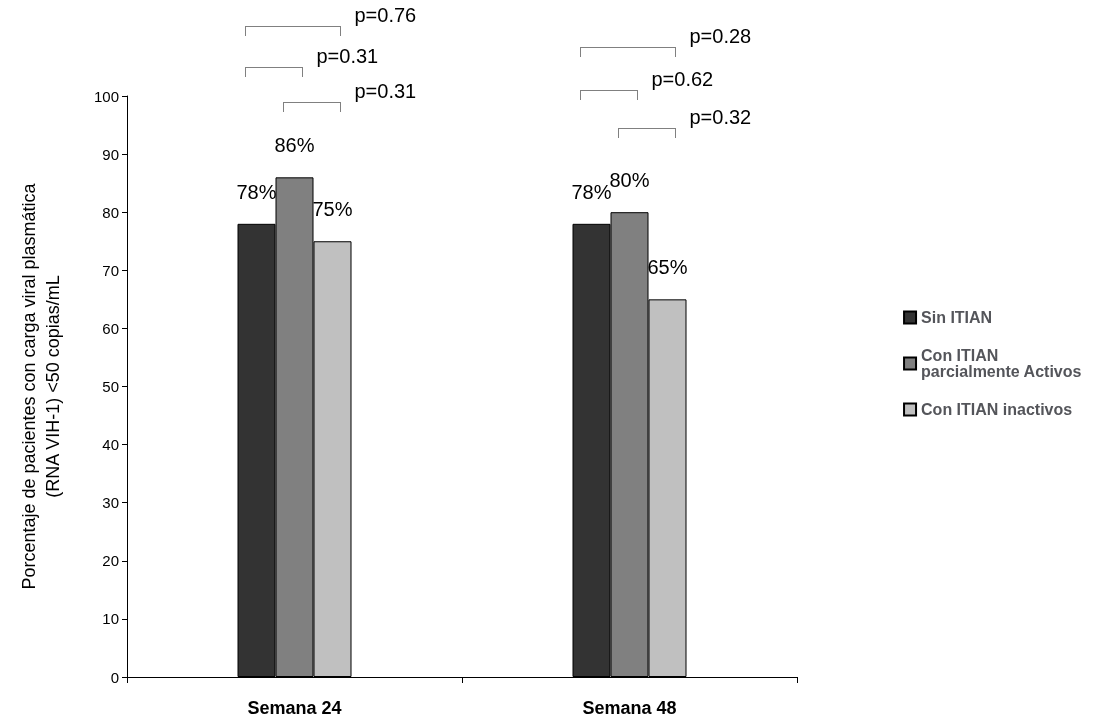  I want to click on data-label: 86%, so click(294, 145).